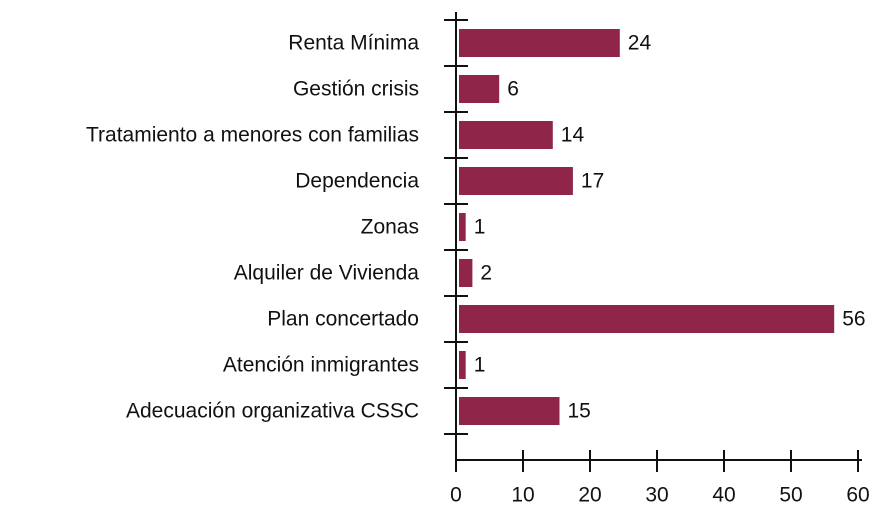 The height and width of the screenshot is (507, 880). What do you see at coordinates (592, 181) in the screenshot?
I see `data-label: 17` at bounding box center [592, 181].